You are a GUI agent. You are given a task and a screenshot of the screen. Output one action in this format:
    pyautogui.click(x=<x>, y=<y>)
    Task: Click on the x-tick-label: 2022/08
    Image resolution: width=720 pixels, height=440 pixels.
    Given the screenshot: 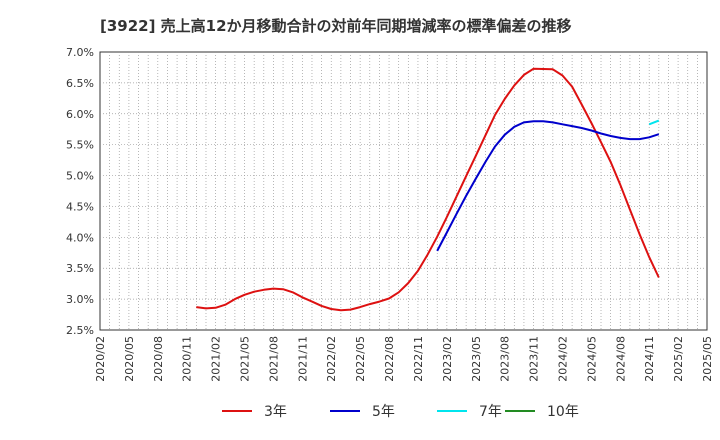 What is the action you would take?
    pyautogui.click(x=389, y=359)
    